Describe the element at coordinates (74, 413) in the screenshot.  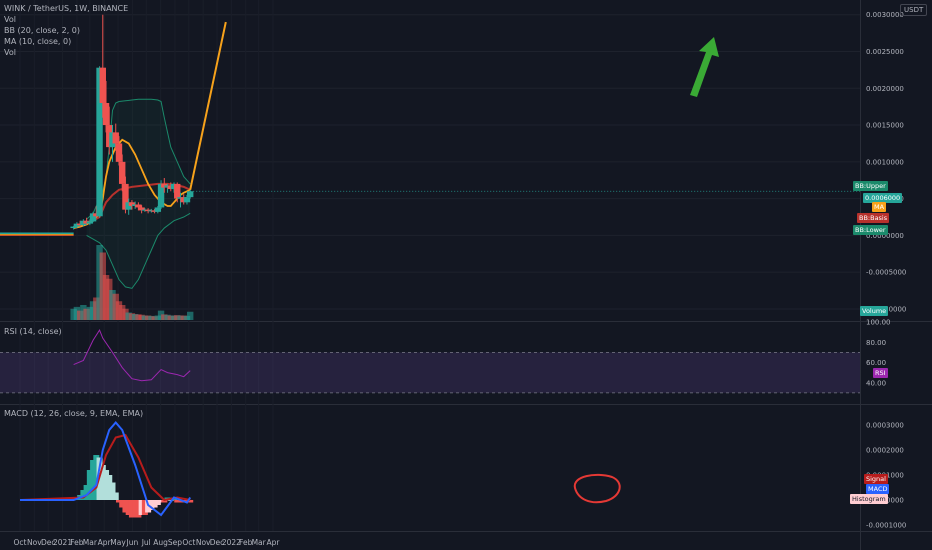
I see `macd-legend: MACD (12, 26, close, 9, EMA, EMA)` at that location.